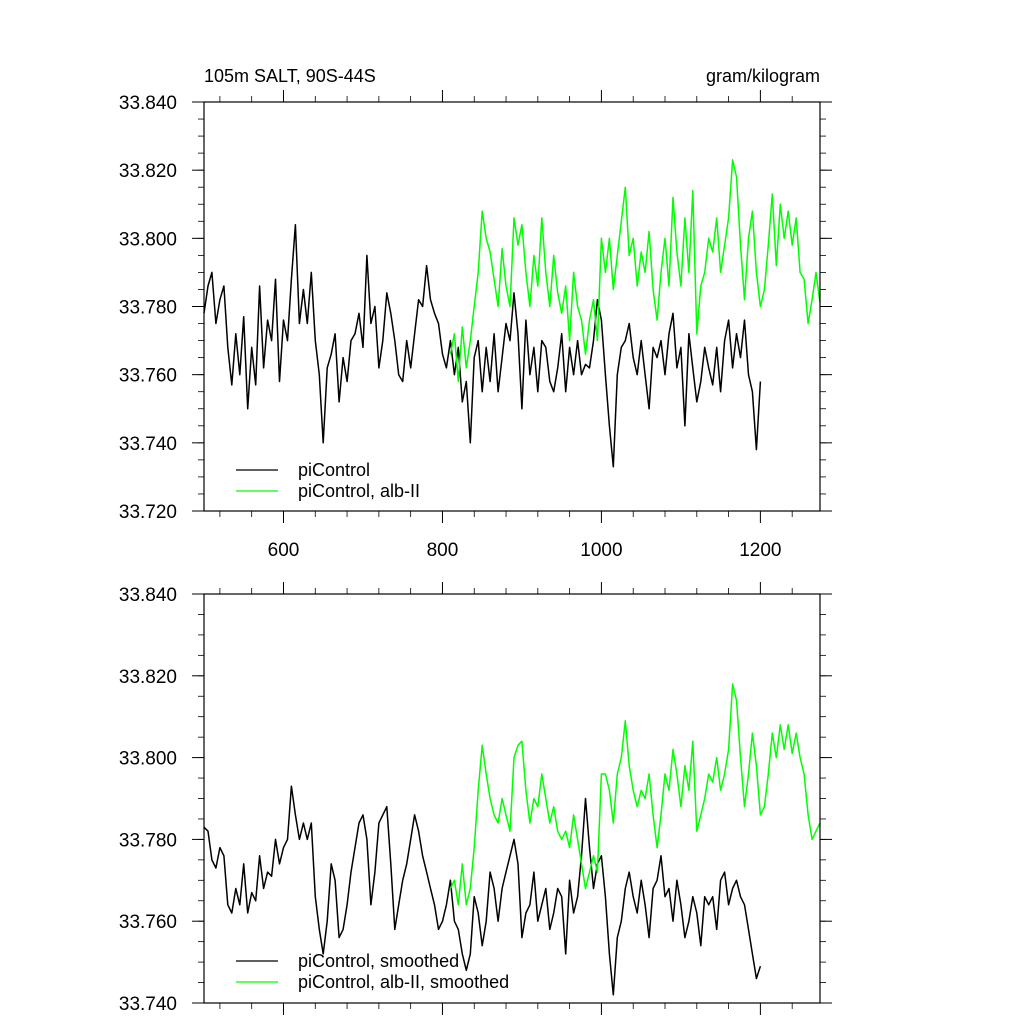  I want to click on y-tick-label: 33.720, so click(148, 512).